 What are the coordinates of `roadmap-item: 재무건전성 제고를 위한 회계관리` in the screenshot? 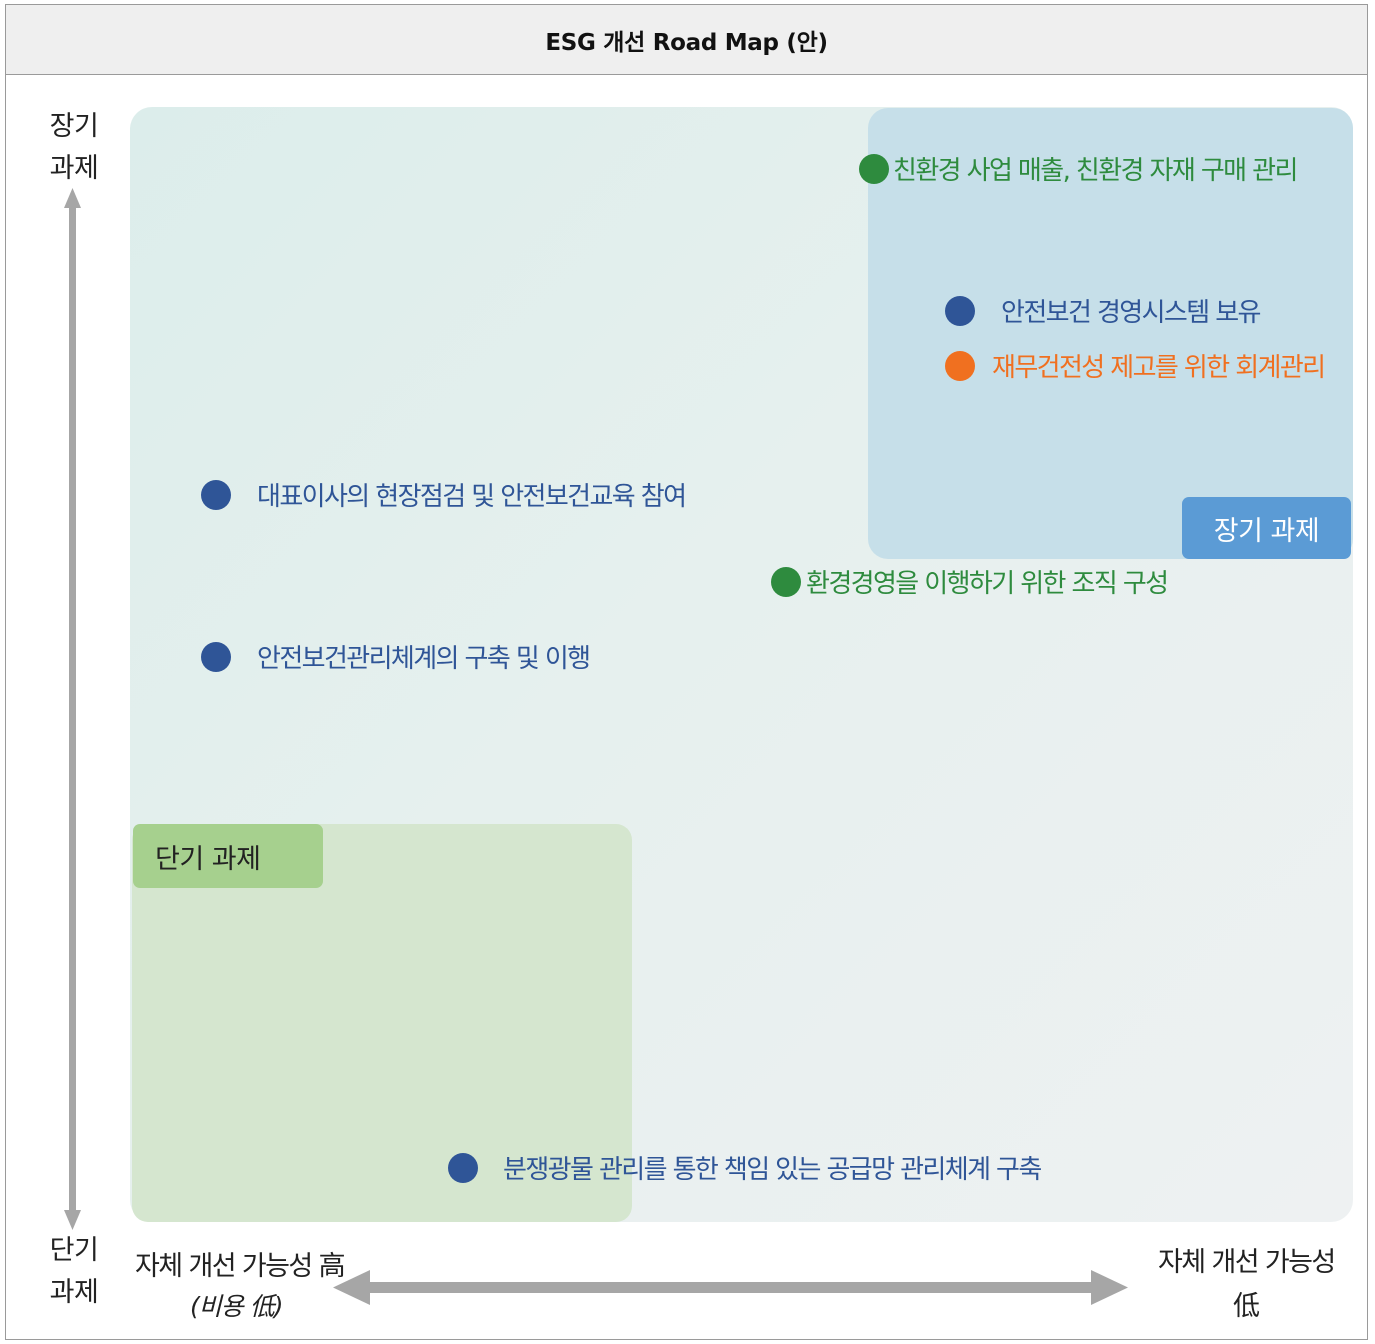 It's located at (1135, 365).